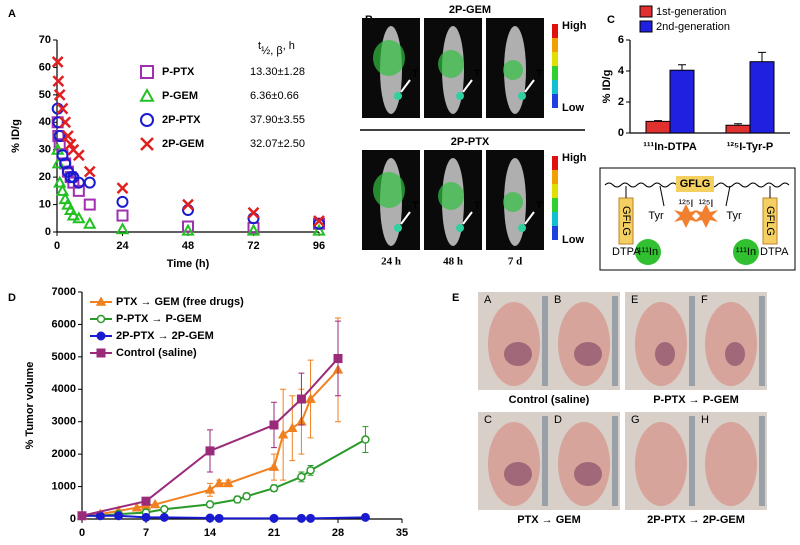 The width and height of the screenshot is (800, 545). What do you see at coordinates (488, 420) in the screenshot?
I see `photo-letter: C` at bounding box center [488, 420].